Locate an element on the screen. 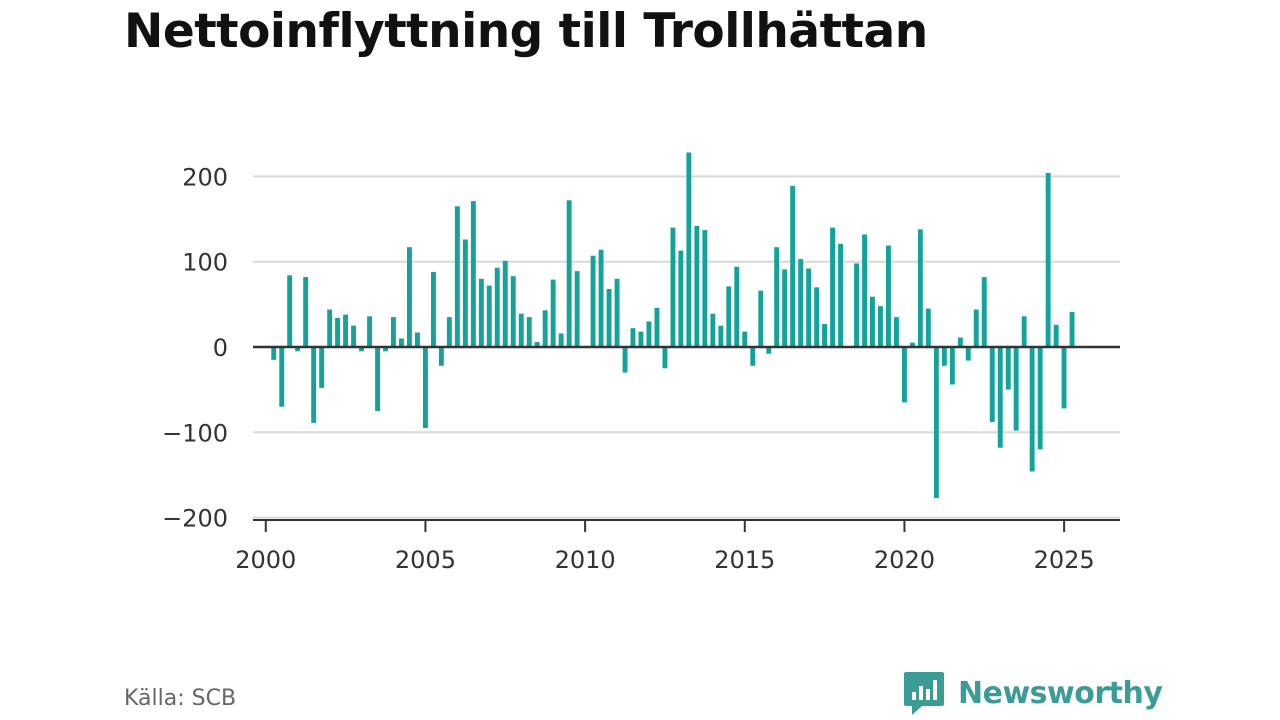 The image size is (1280, 720). x-tick-label: 2010 is located at coordinates (585, 560).